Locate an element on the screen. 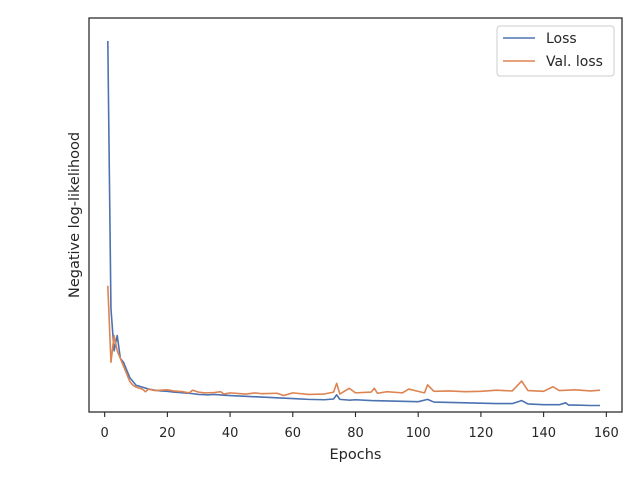 This screenshot has height=480, width=640. x-tick-label: 40 is located at coordinates (230, 433).